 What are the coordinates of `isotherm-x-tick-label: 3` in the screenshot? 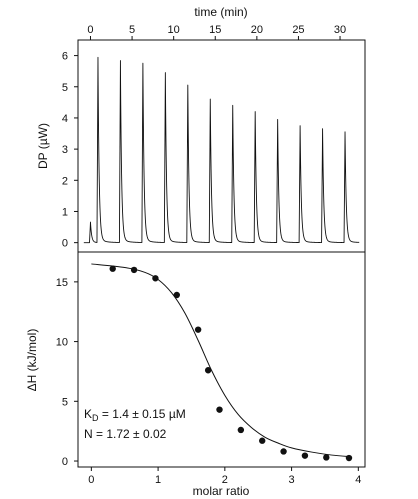 It's located at (292, 480).